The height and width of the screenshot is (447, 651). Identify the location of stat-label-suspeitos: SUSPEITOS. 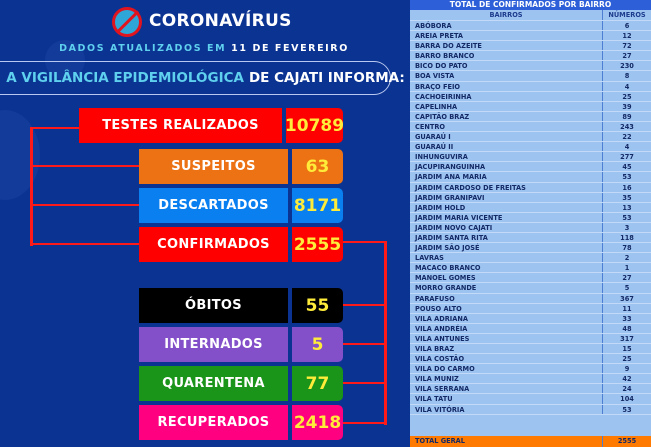
(213, 166).